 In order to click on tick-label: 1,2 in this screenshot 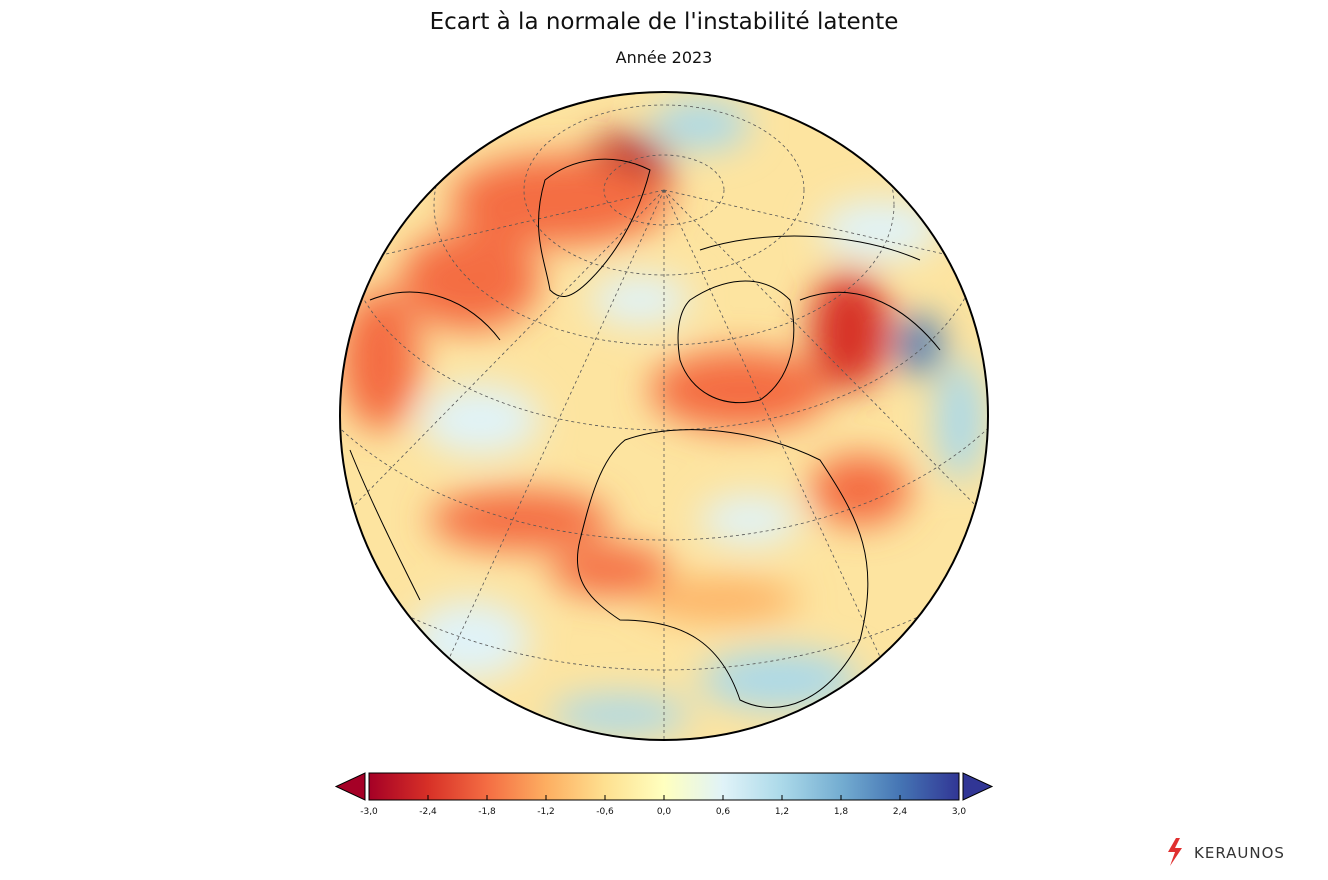, I will do `click(782, 812)`.